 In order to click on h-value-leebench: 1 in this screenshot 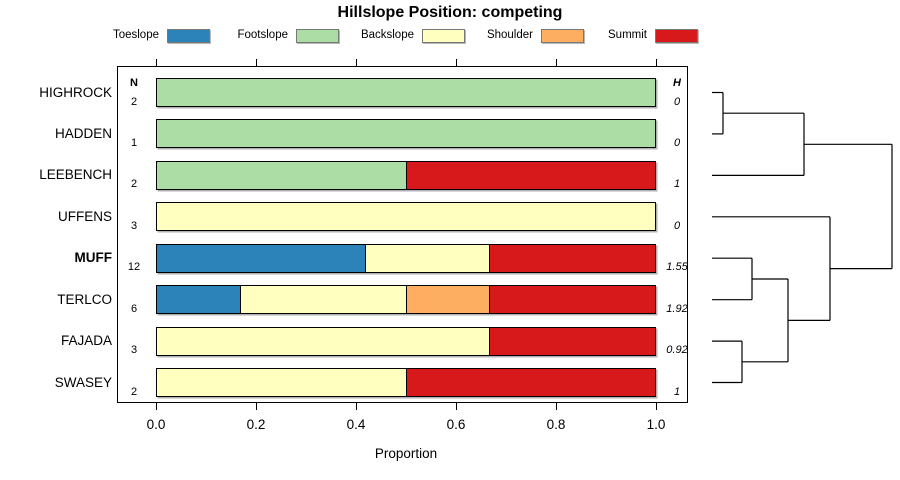, I will do `click(677, 184)`.